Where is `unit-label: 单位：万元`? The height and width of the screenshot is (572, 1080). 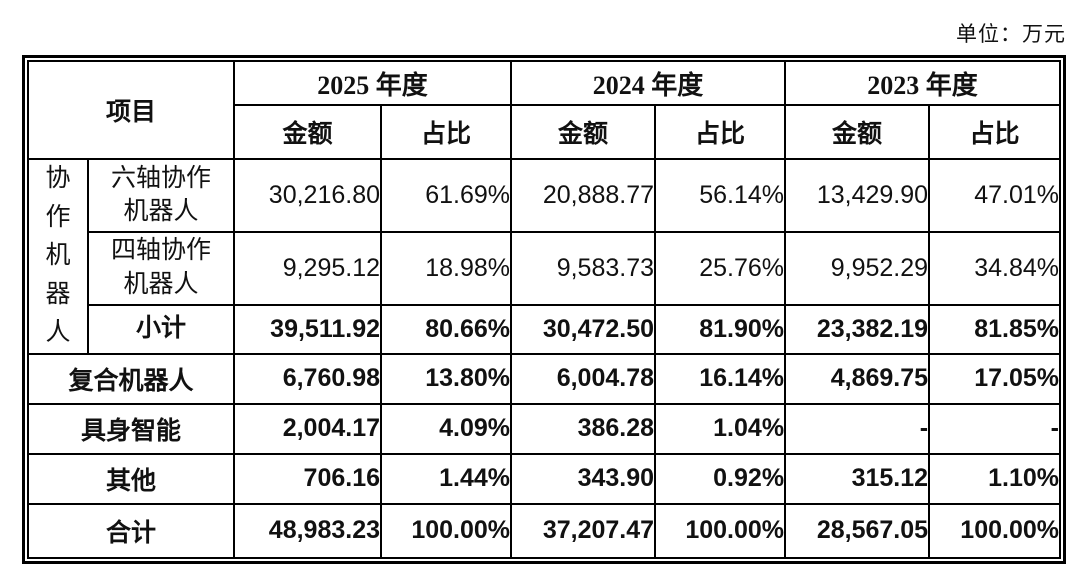 unit-label: 单位：万元 is located at coordinates (1011, 34).